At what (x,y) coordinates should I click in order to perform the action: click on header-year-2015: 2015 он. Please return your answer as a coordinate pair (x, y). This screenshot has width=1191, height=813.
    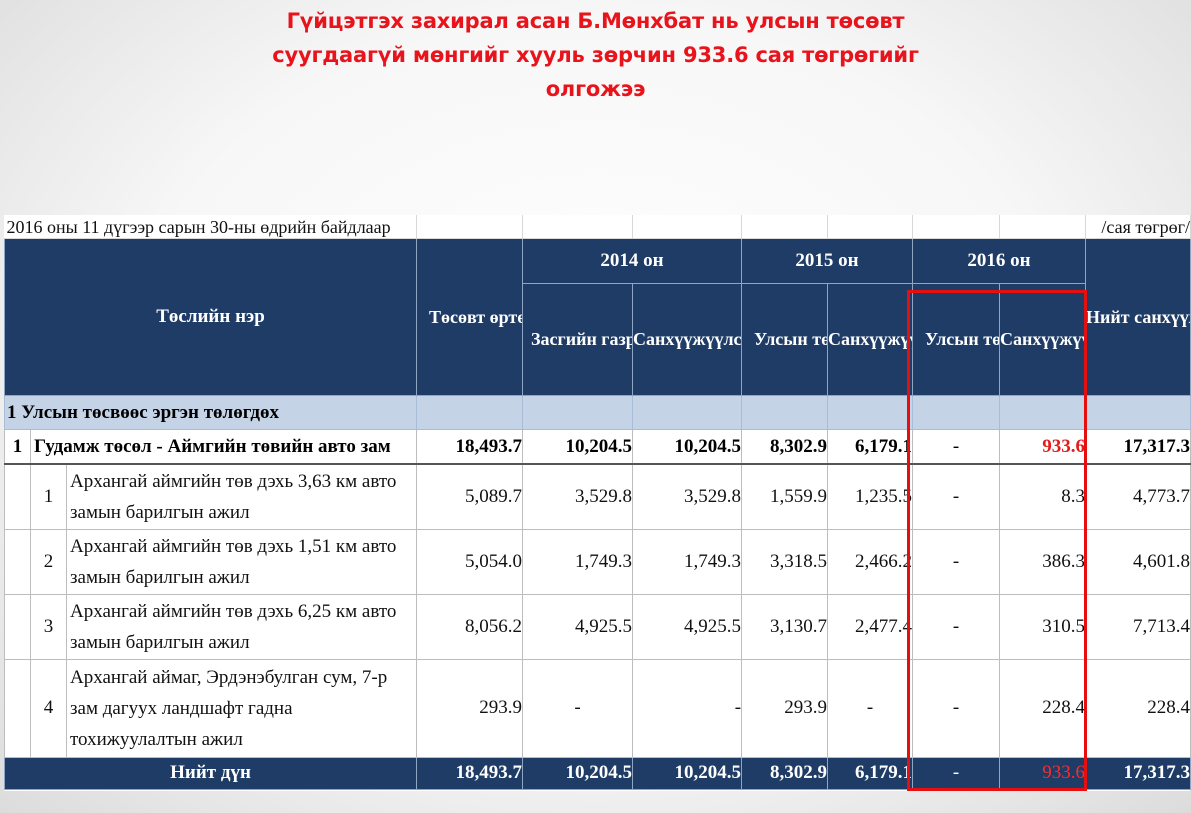
    Looking at the image, I should click on (827, 261).